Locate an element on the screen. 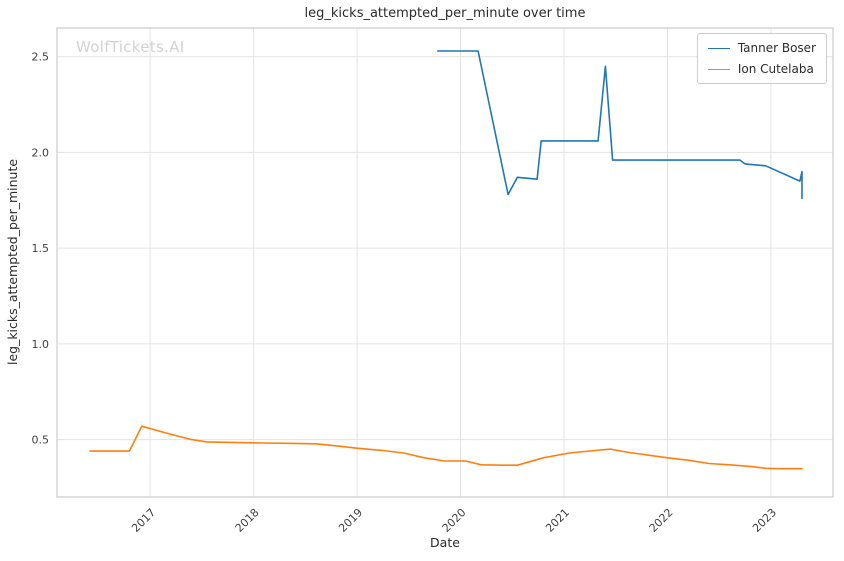 This screenshot has height=561, width=844. legend-item: Ion Cutelaba is located at coordinates (761, 69).